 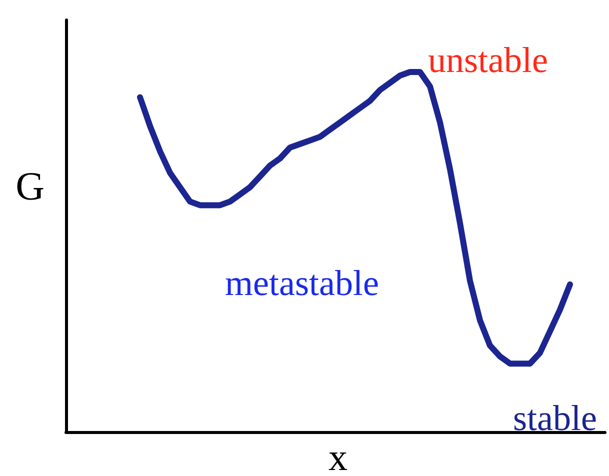 I want to click on y-axis-title: G, so click(x=30, y=186).